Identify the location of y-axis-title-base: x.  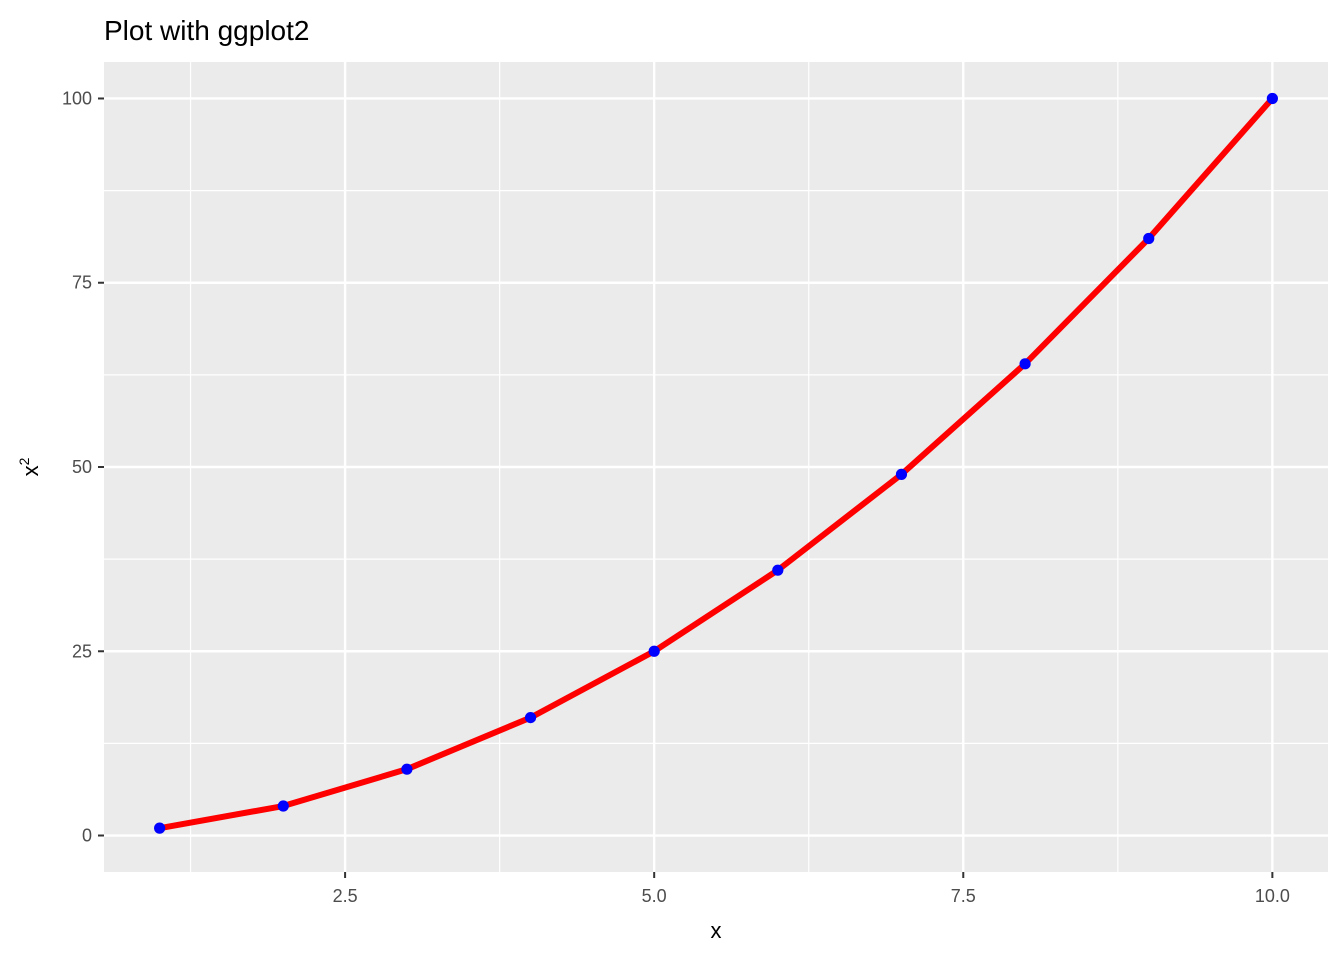
(30, 470).